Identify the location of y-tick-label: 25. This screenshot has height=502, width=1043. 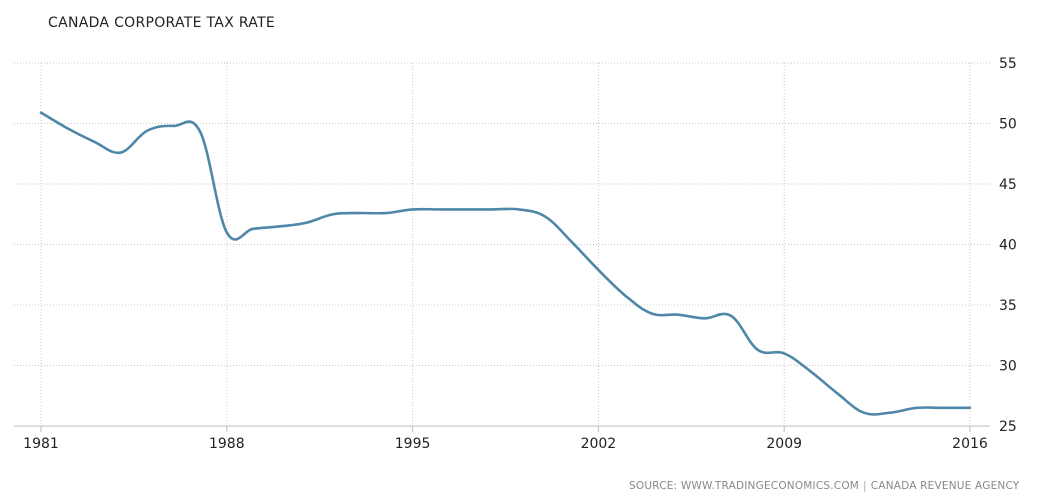
(1008, 427).